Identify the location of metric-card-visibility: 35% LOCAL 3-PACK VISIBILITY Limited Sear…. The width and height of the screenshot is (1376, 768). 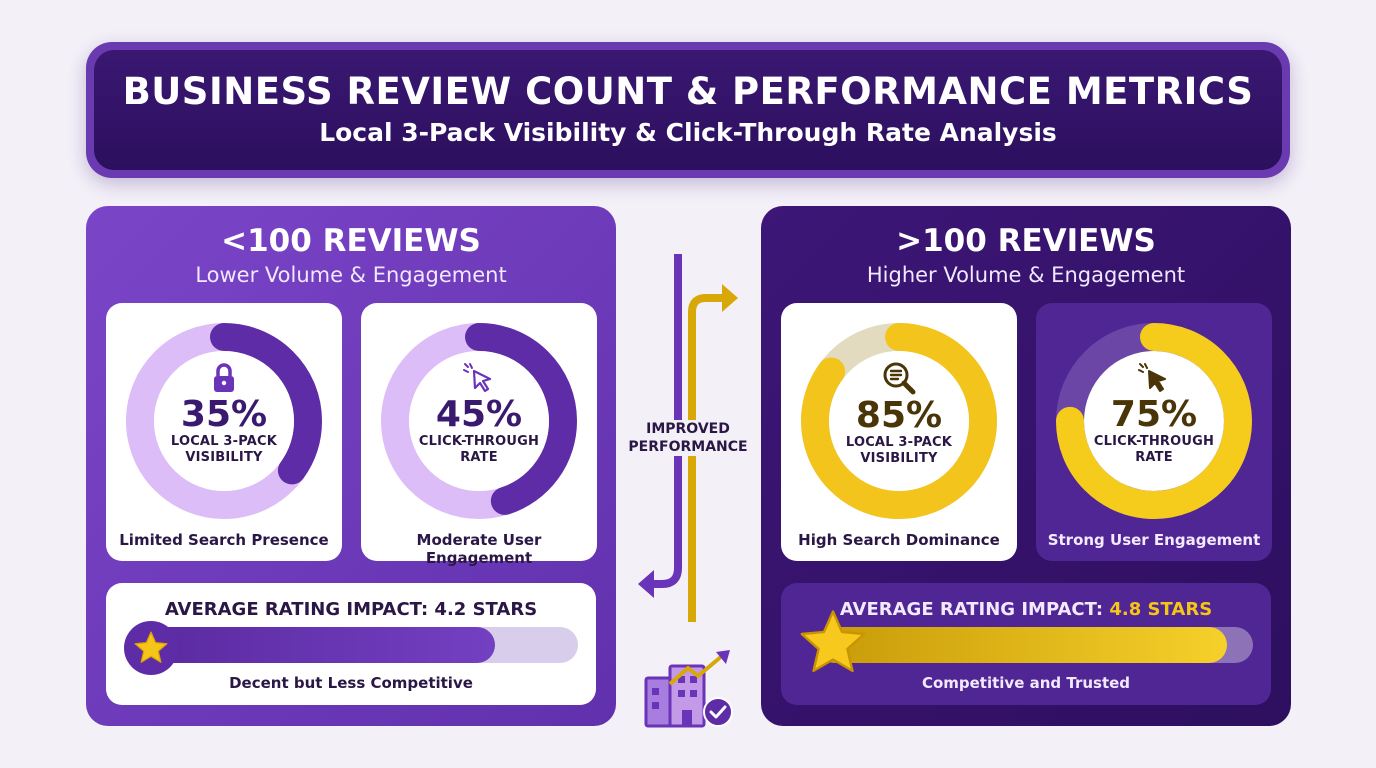
(224, 432).